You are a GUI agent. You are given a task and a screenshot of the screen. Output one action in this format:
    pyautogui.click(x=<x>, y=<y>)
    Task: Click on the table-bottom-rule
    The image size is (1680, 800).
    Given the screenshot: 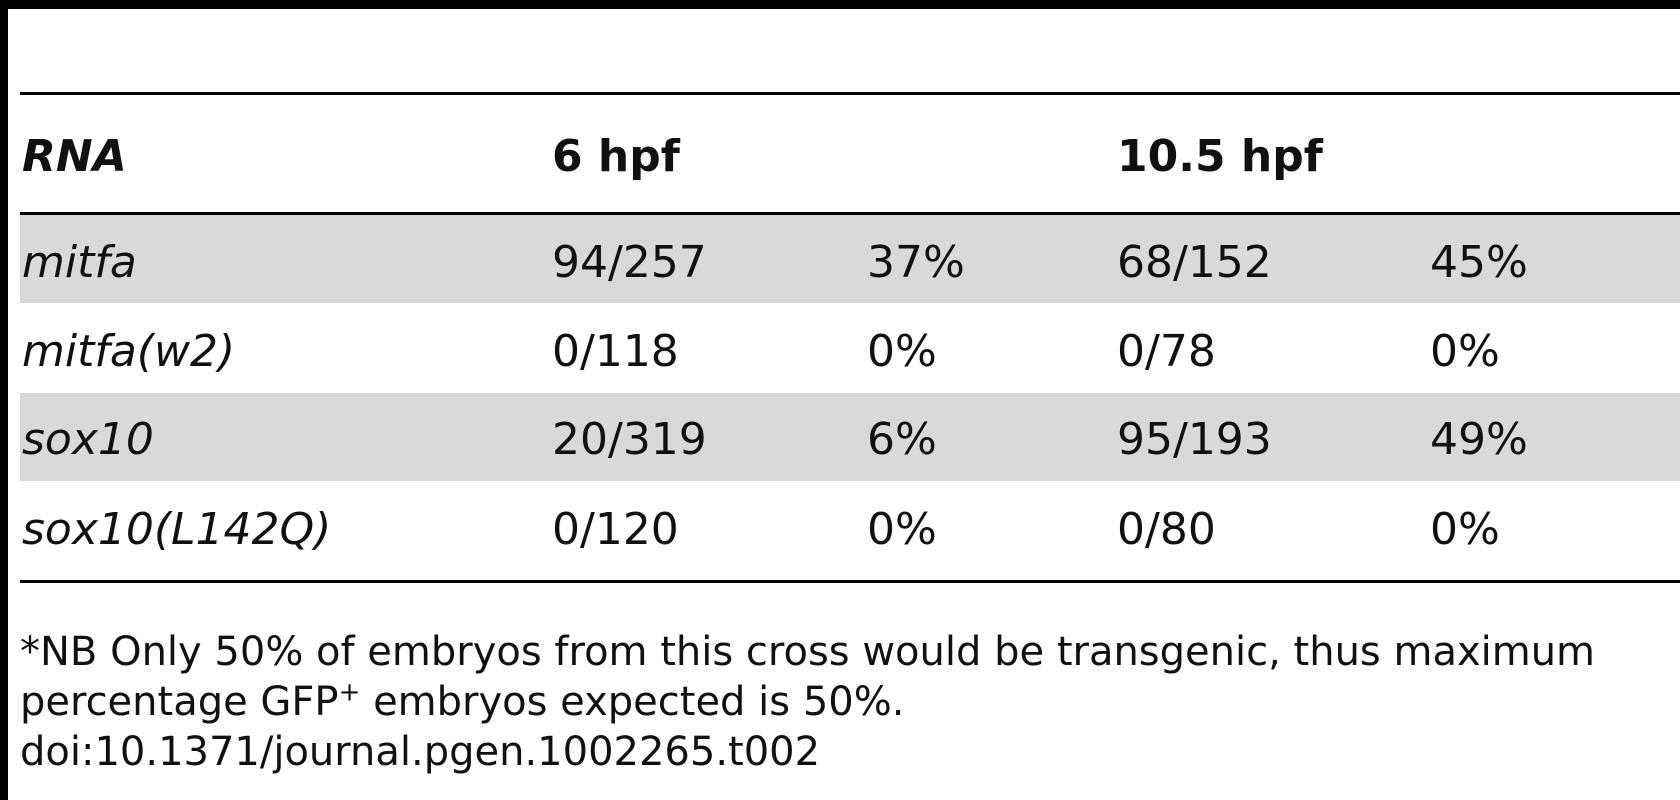 What is the action you would take?
    pyautogui.click(x=850, y=581)
    